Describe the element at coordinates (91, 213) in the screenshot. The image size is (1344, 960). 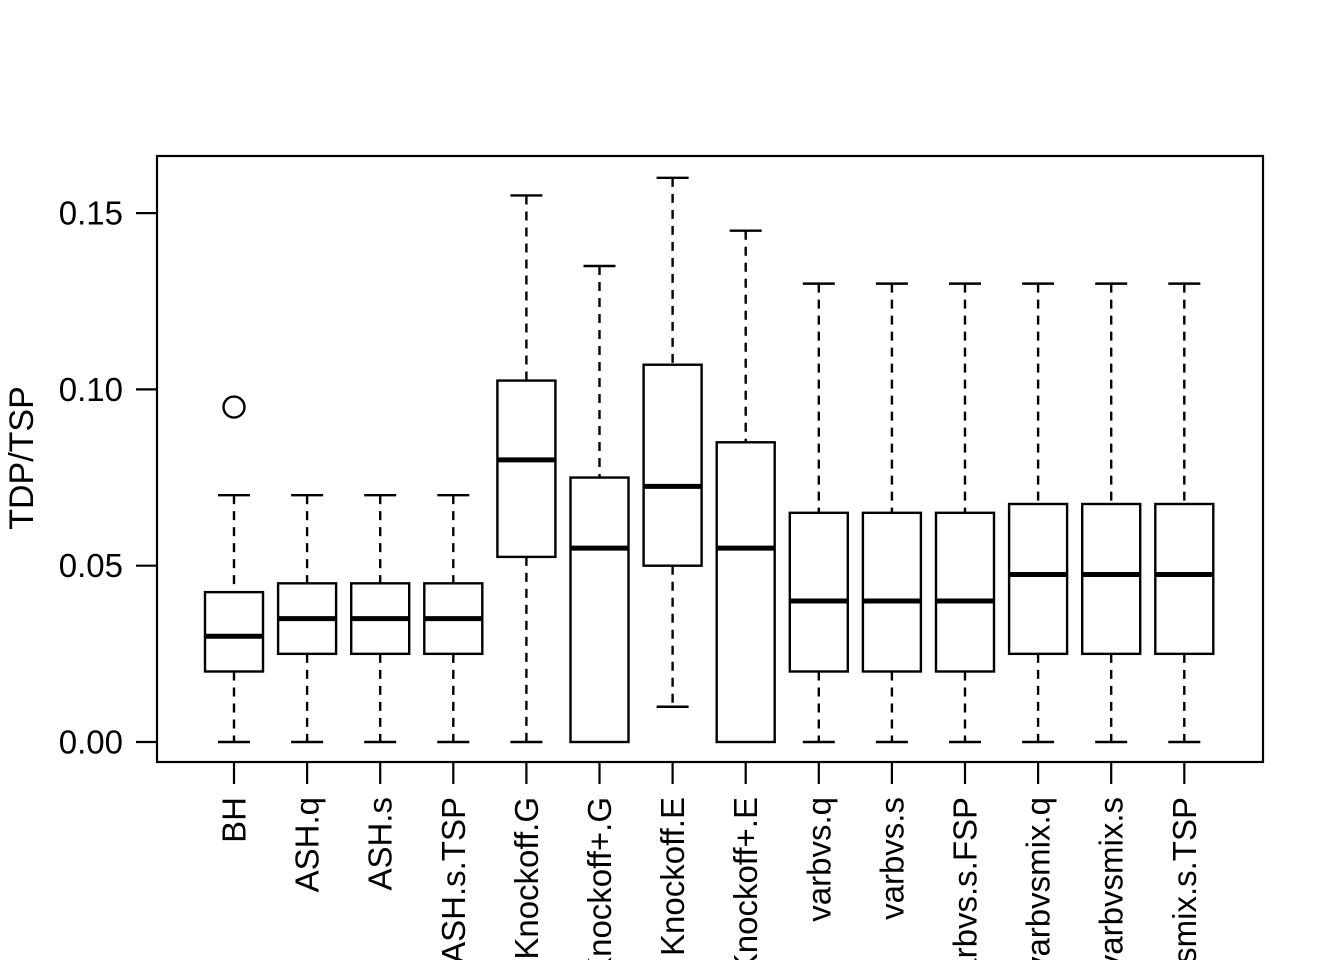
I see `y-tick-label: 0.15` at that location.